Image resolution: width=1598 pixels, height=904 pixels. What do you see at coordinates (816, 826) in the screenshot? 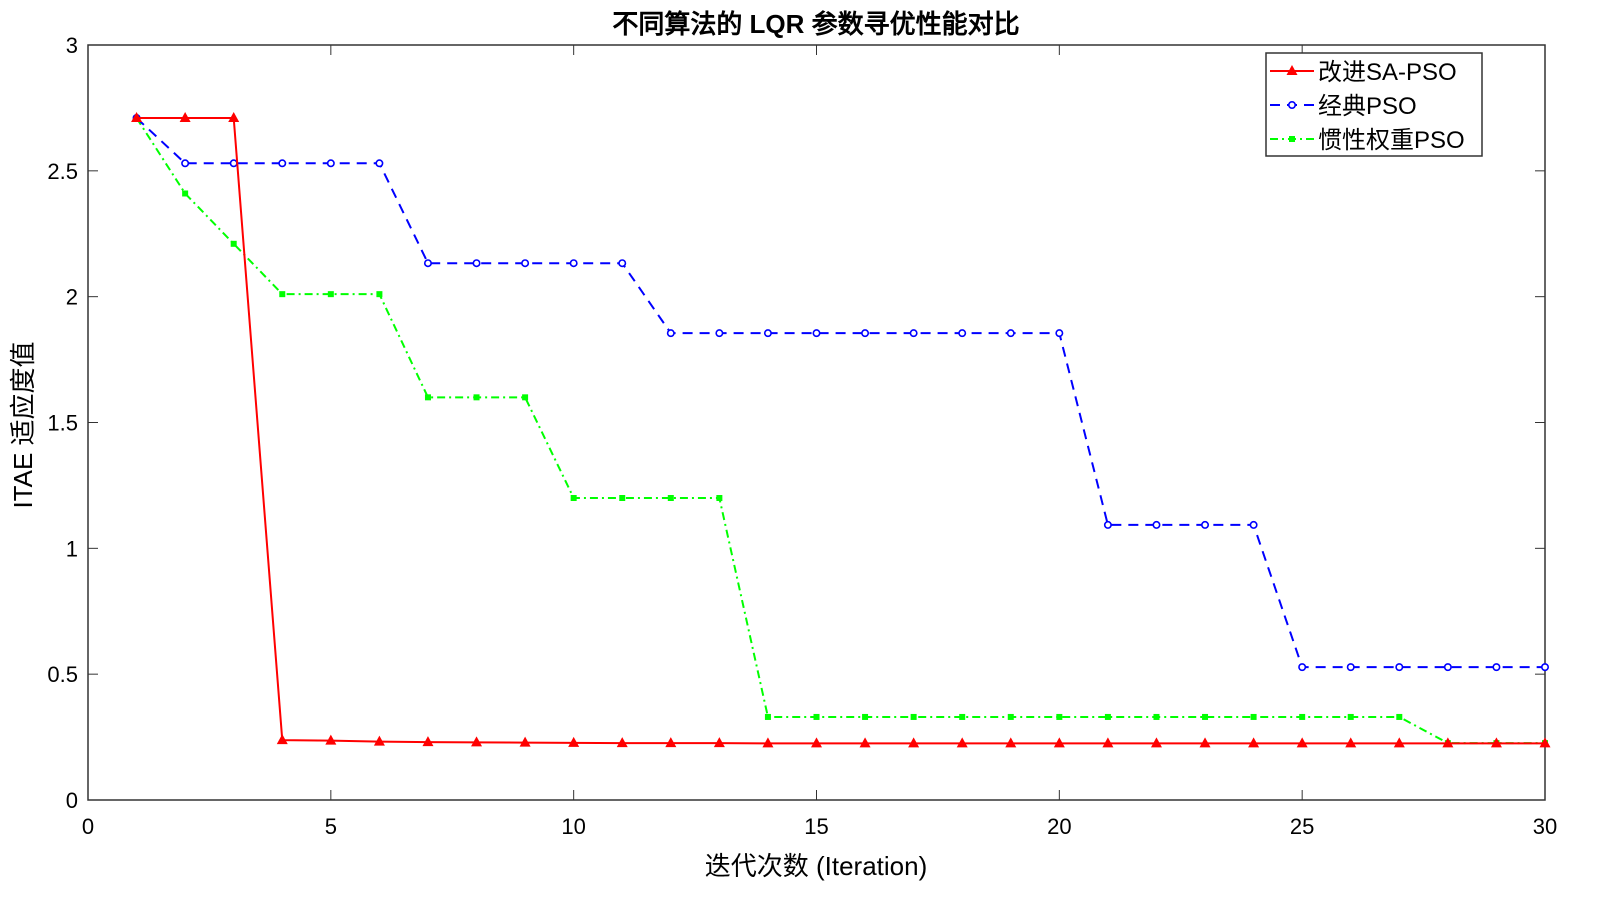
I see `x-tick-label: 15` at bounding box center [816, 826].